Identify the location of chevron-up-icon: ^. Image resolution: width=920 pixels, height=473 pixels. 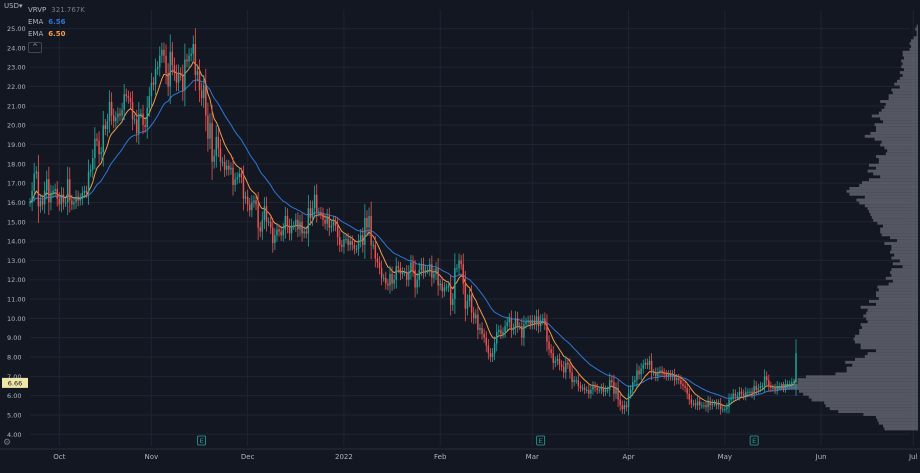
(35, 47).